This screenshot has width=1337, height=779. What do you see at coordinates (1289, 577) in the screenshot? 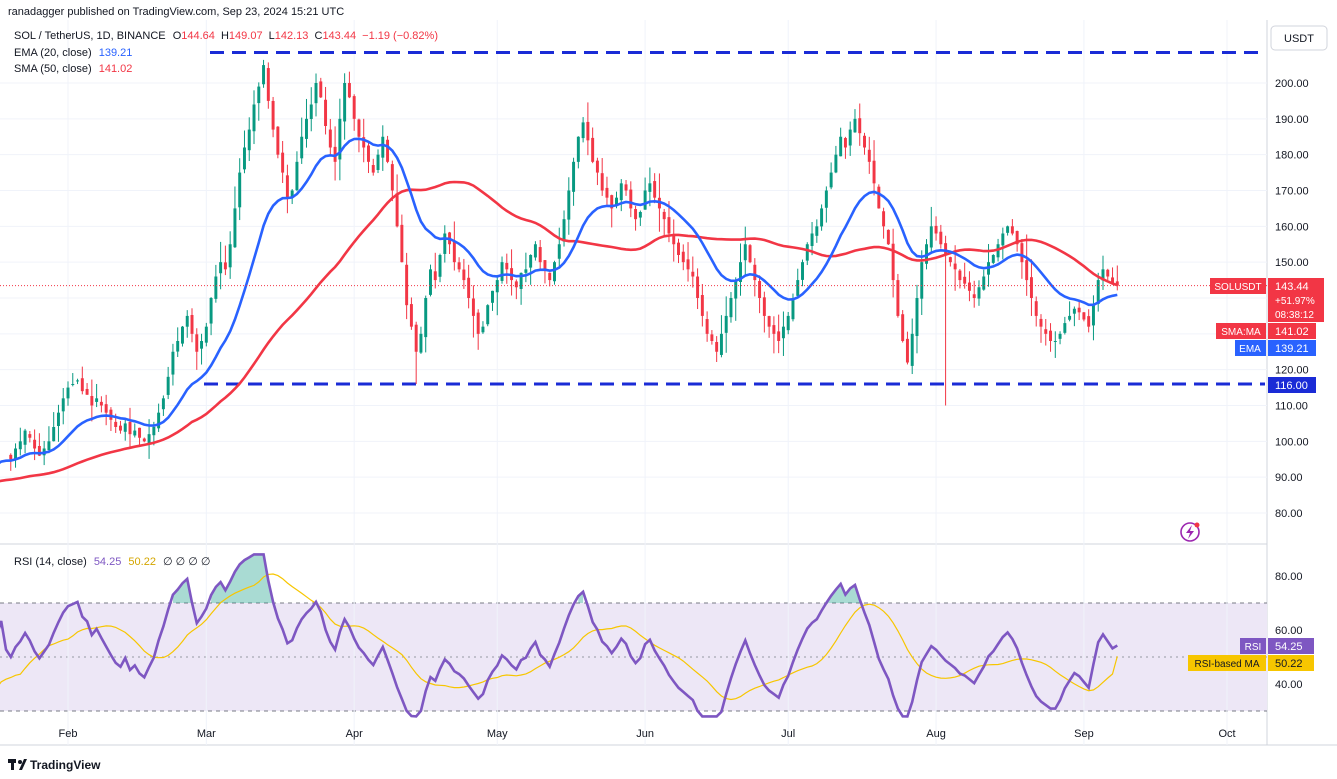
I see `rsi-tick-label: 80.00` at bounding box center [1289, 577].